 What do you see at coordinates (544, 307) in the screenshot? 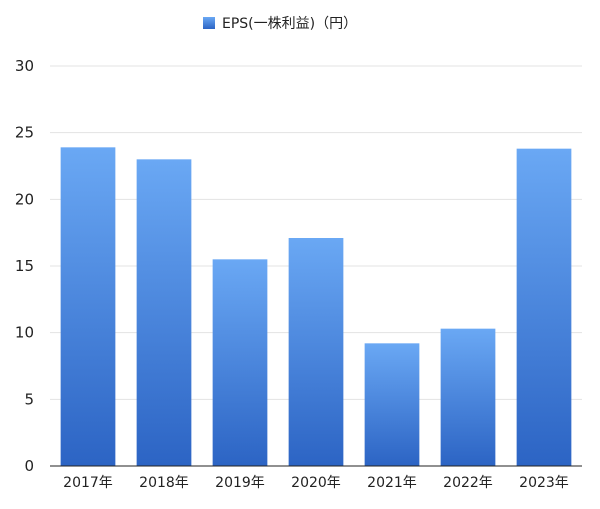
I see `bar-2023年` at bounding box center [544, 307].